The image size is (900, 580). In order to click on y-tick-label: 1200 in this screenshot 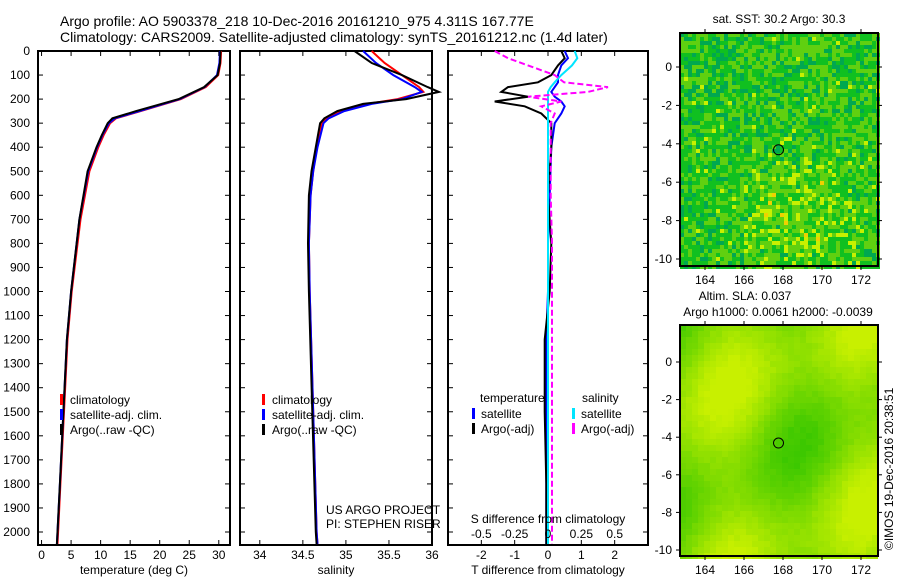, I will do `click(16, 340)`.